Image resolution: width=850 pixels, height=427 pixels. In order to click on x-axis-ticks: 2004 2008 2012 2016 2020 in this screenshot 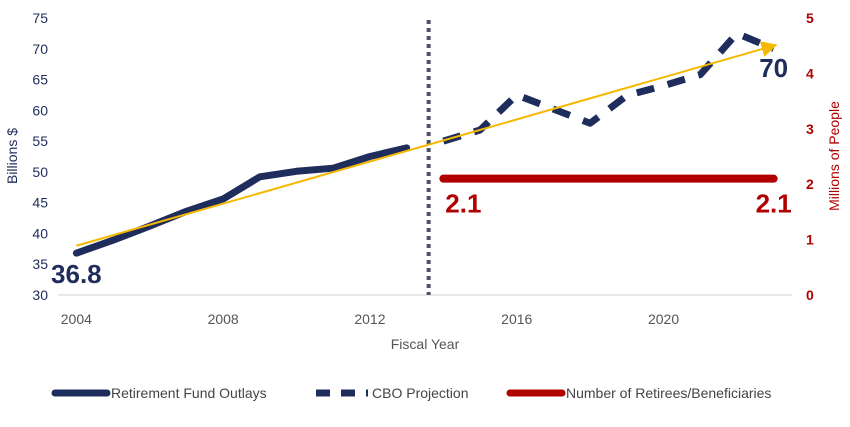, I will do `click(370, 319)`.